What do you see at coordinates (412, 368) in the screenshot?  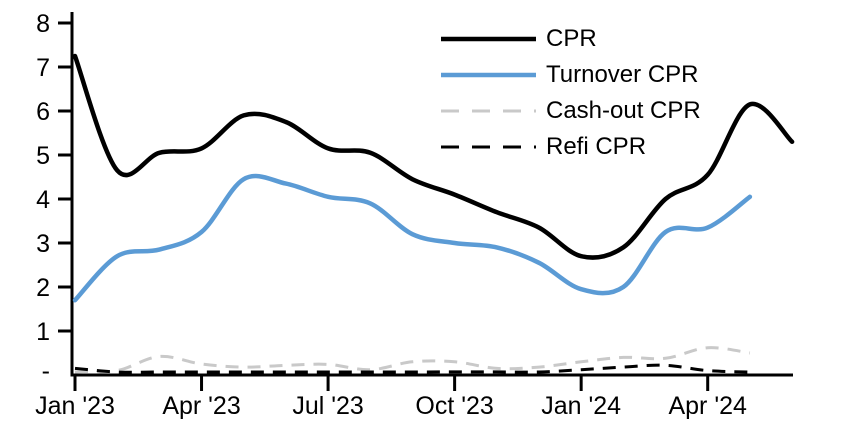 I see `refi-cpr-line` at bounding box center [412, 368].